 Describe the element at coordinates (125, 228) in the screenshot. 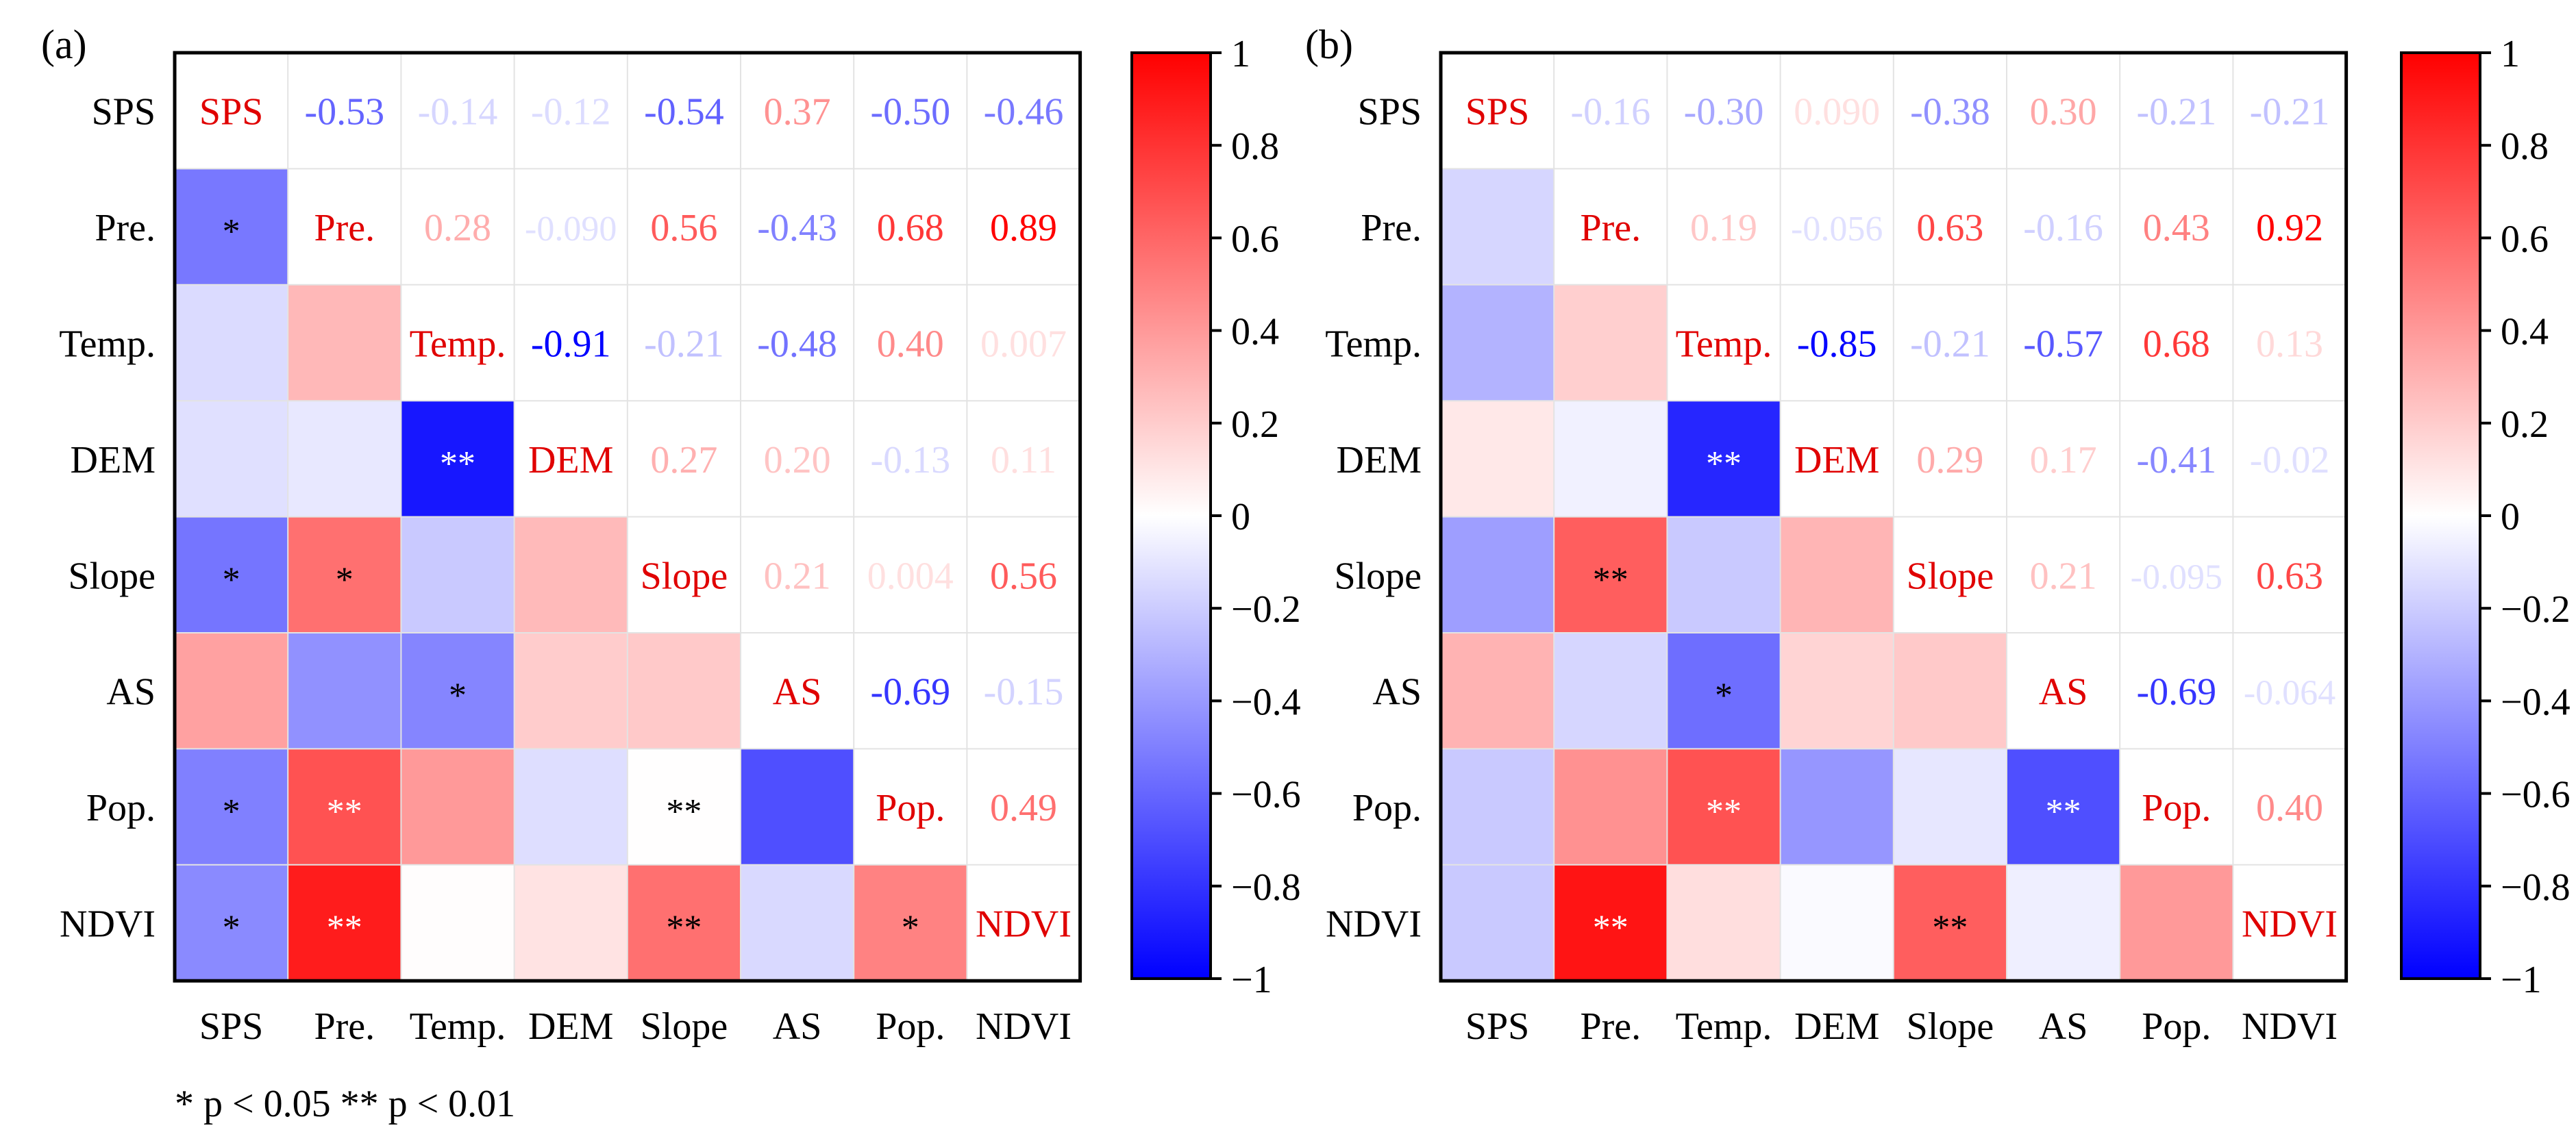

I see `row-tick-label: Pre.` at that location.